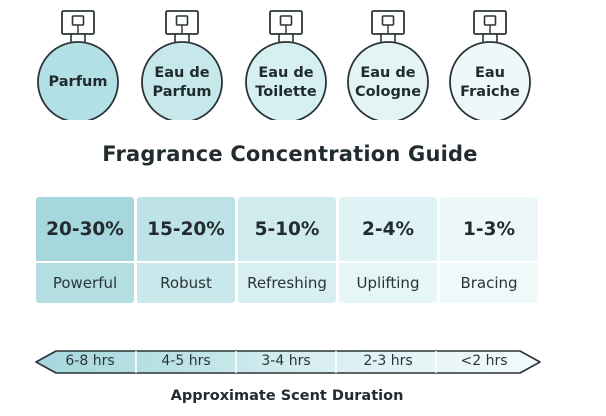 The image size is (606, 416). What do you see at coordinates (489, 229) in the screenshot?
I see `concentration-percent: 1-3%` at bounding box center [489, 229].